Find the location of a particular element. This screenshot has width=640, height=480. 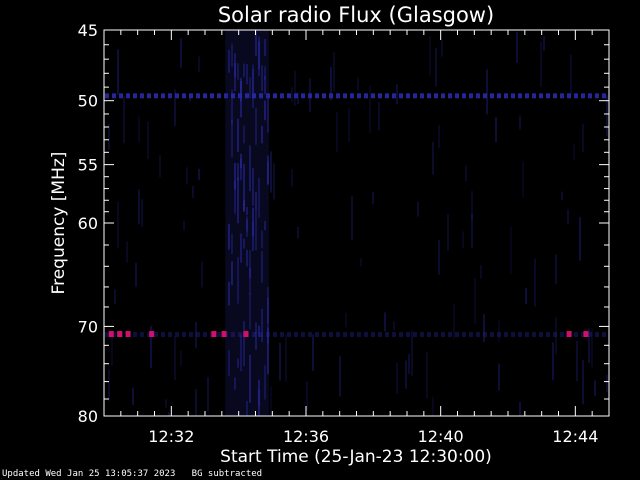

y-tick-label: 50 is located at coordinates (88, 101).